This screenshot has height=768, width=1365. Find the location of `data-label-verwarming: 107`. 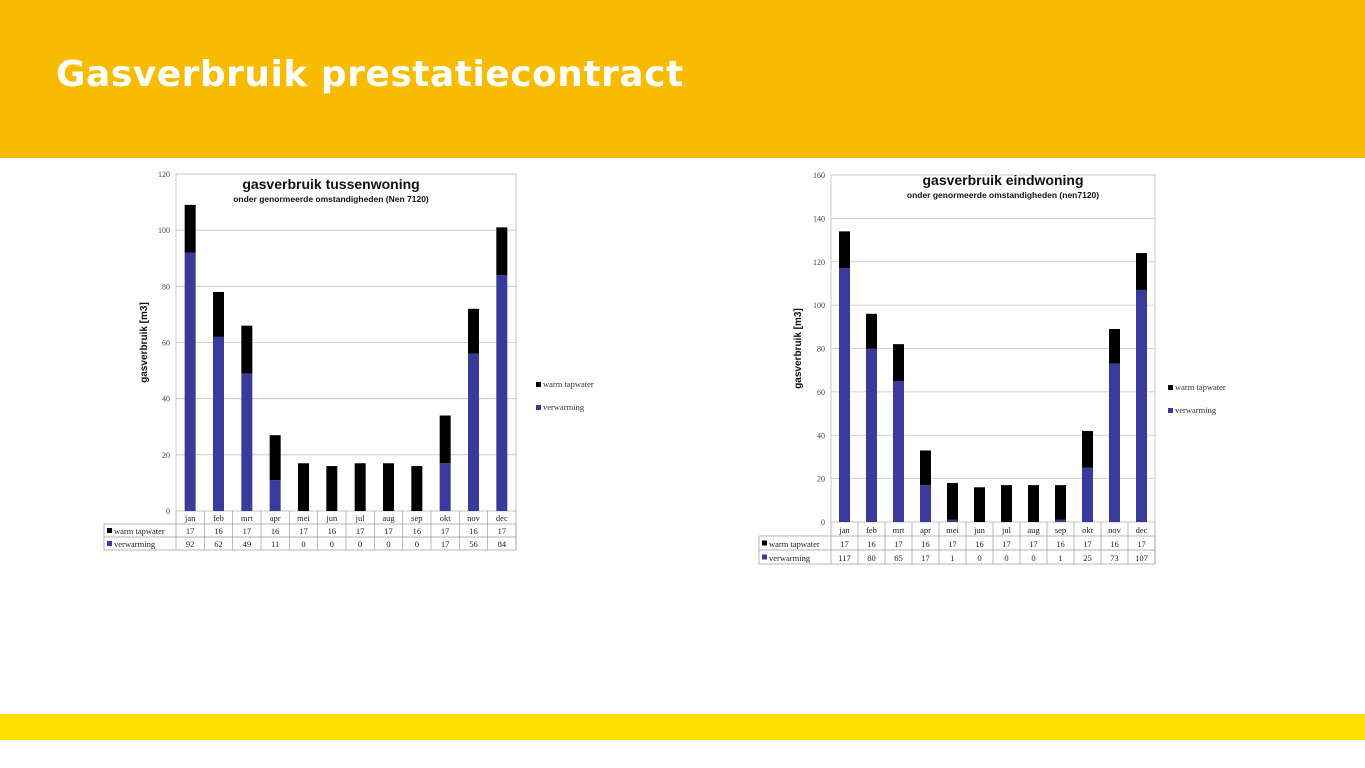

data-label-verwarming: 107 is located at coordinates (1141, 558).